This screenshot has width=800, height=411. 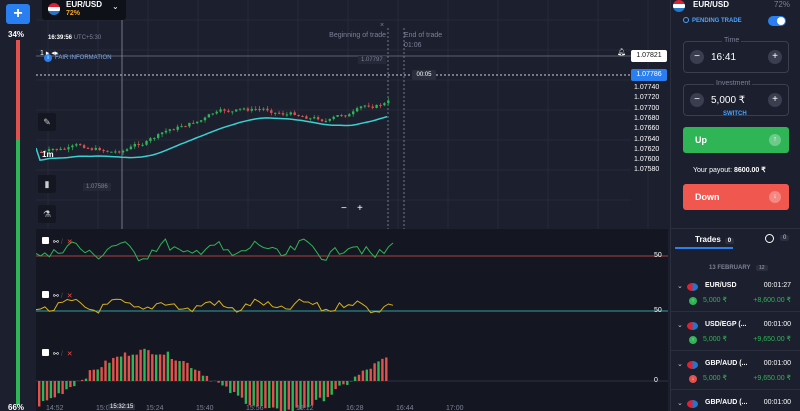 I want to click on oscillator-2-line, so click(x=215, y=306).